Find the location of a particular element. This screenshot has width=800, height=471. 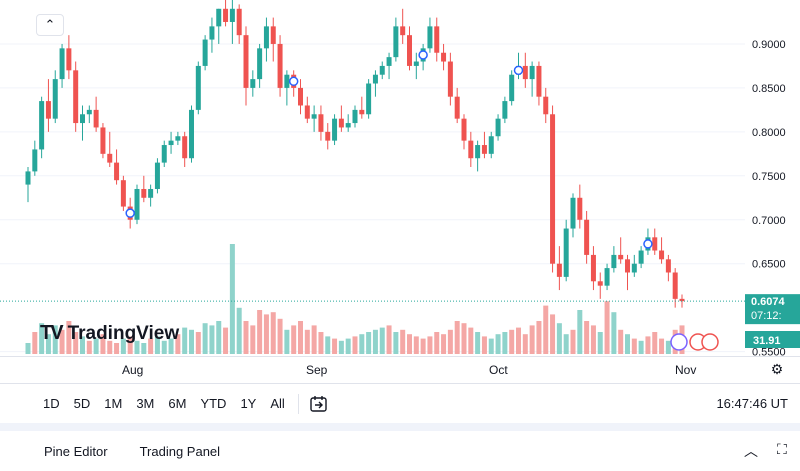

range-all: All is located at coordinates (277, 403).